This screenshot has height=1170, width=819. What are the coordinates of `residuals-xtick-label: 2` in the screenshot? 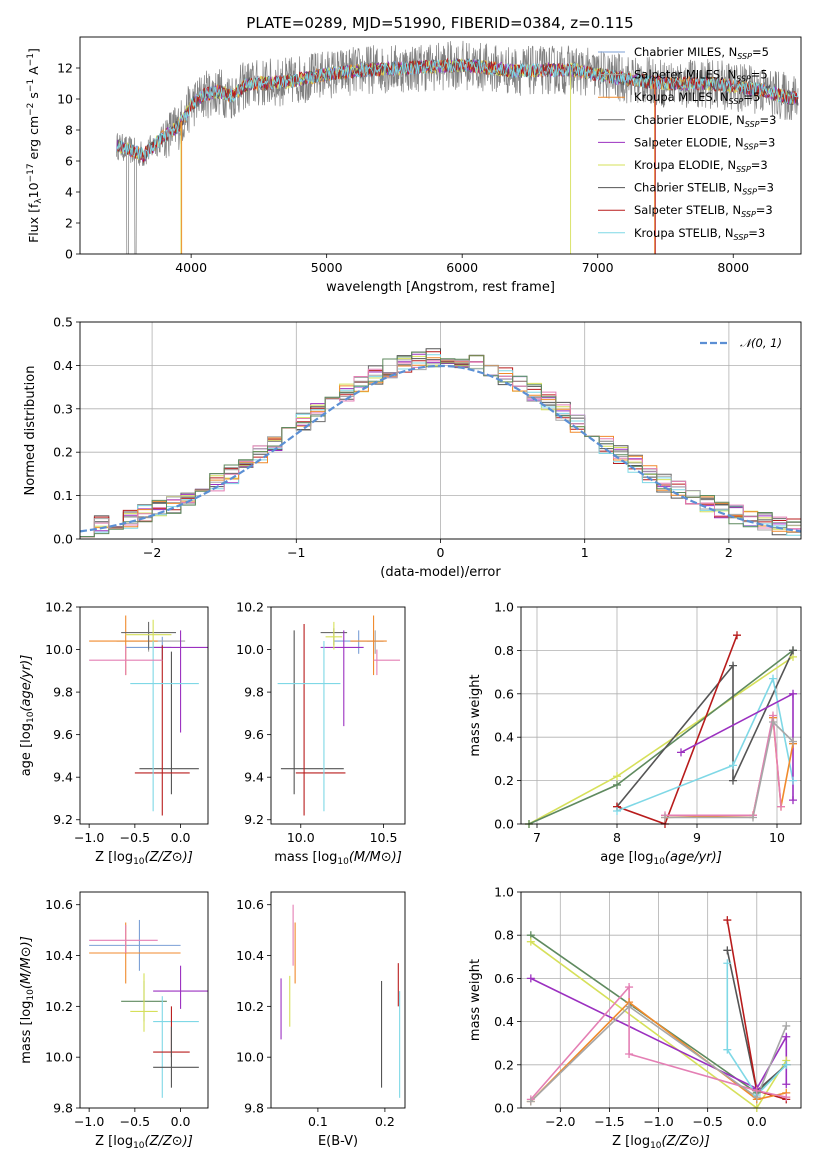 It's located at (729, 552).